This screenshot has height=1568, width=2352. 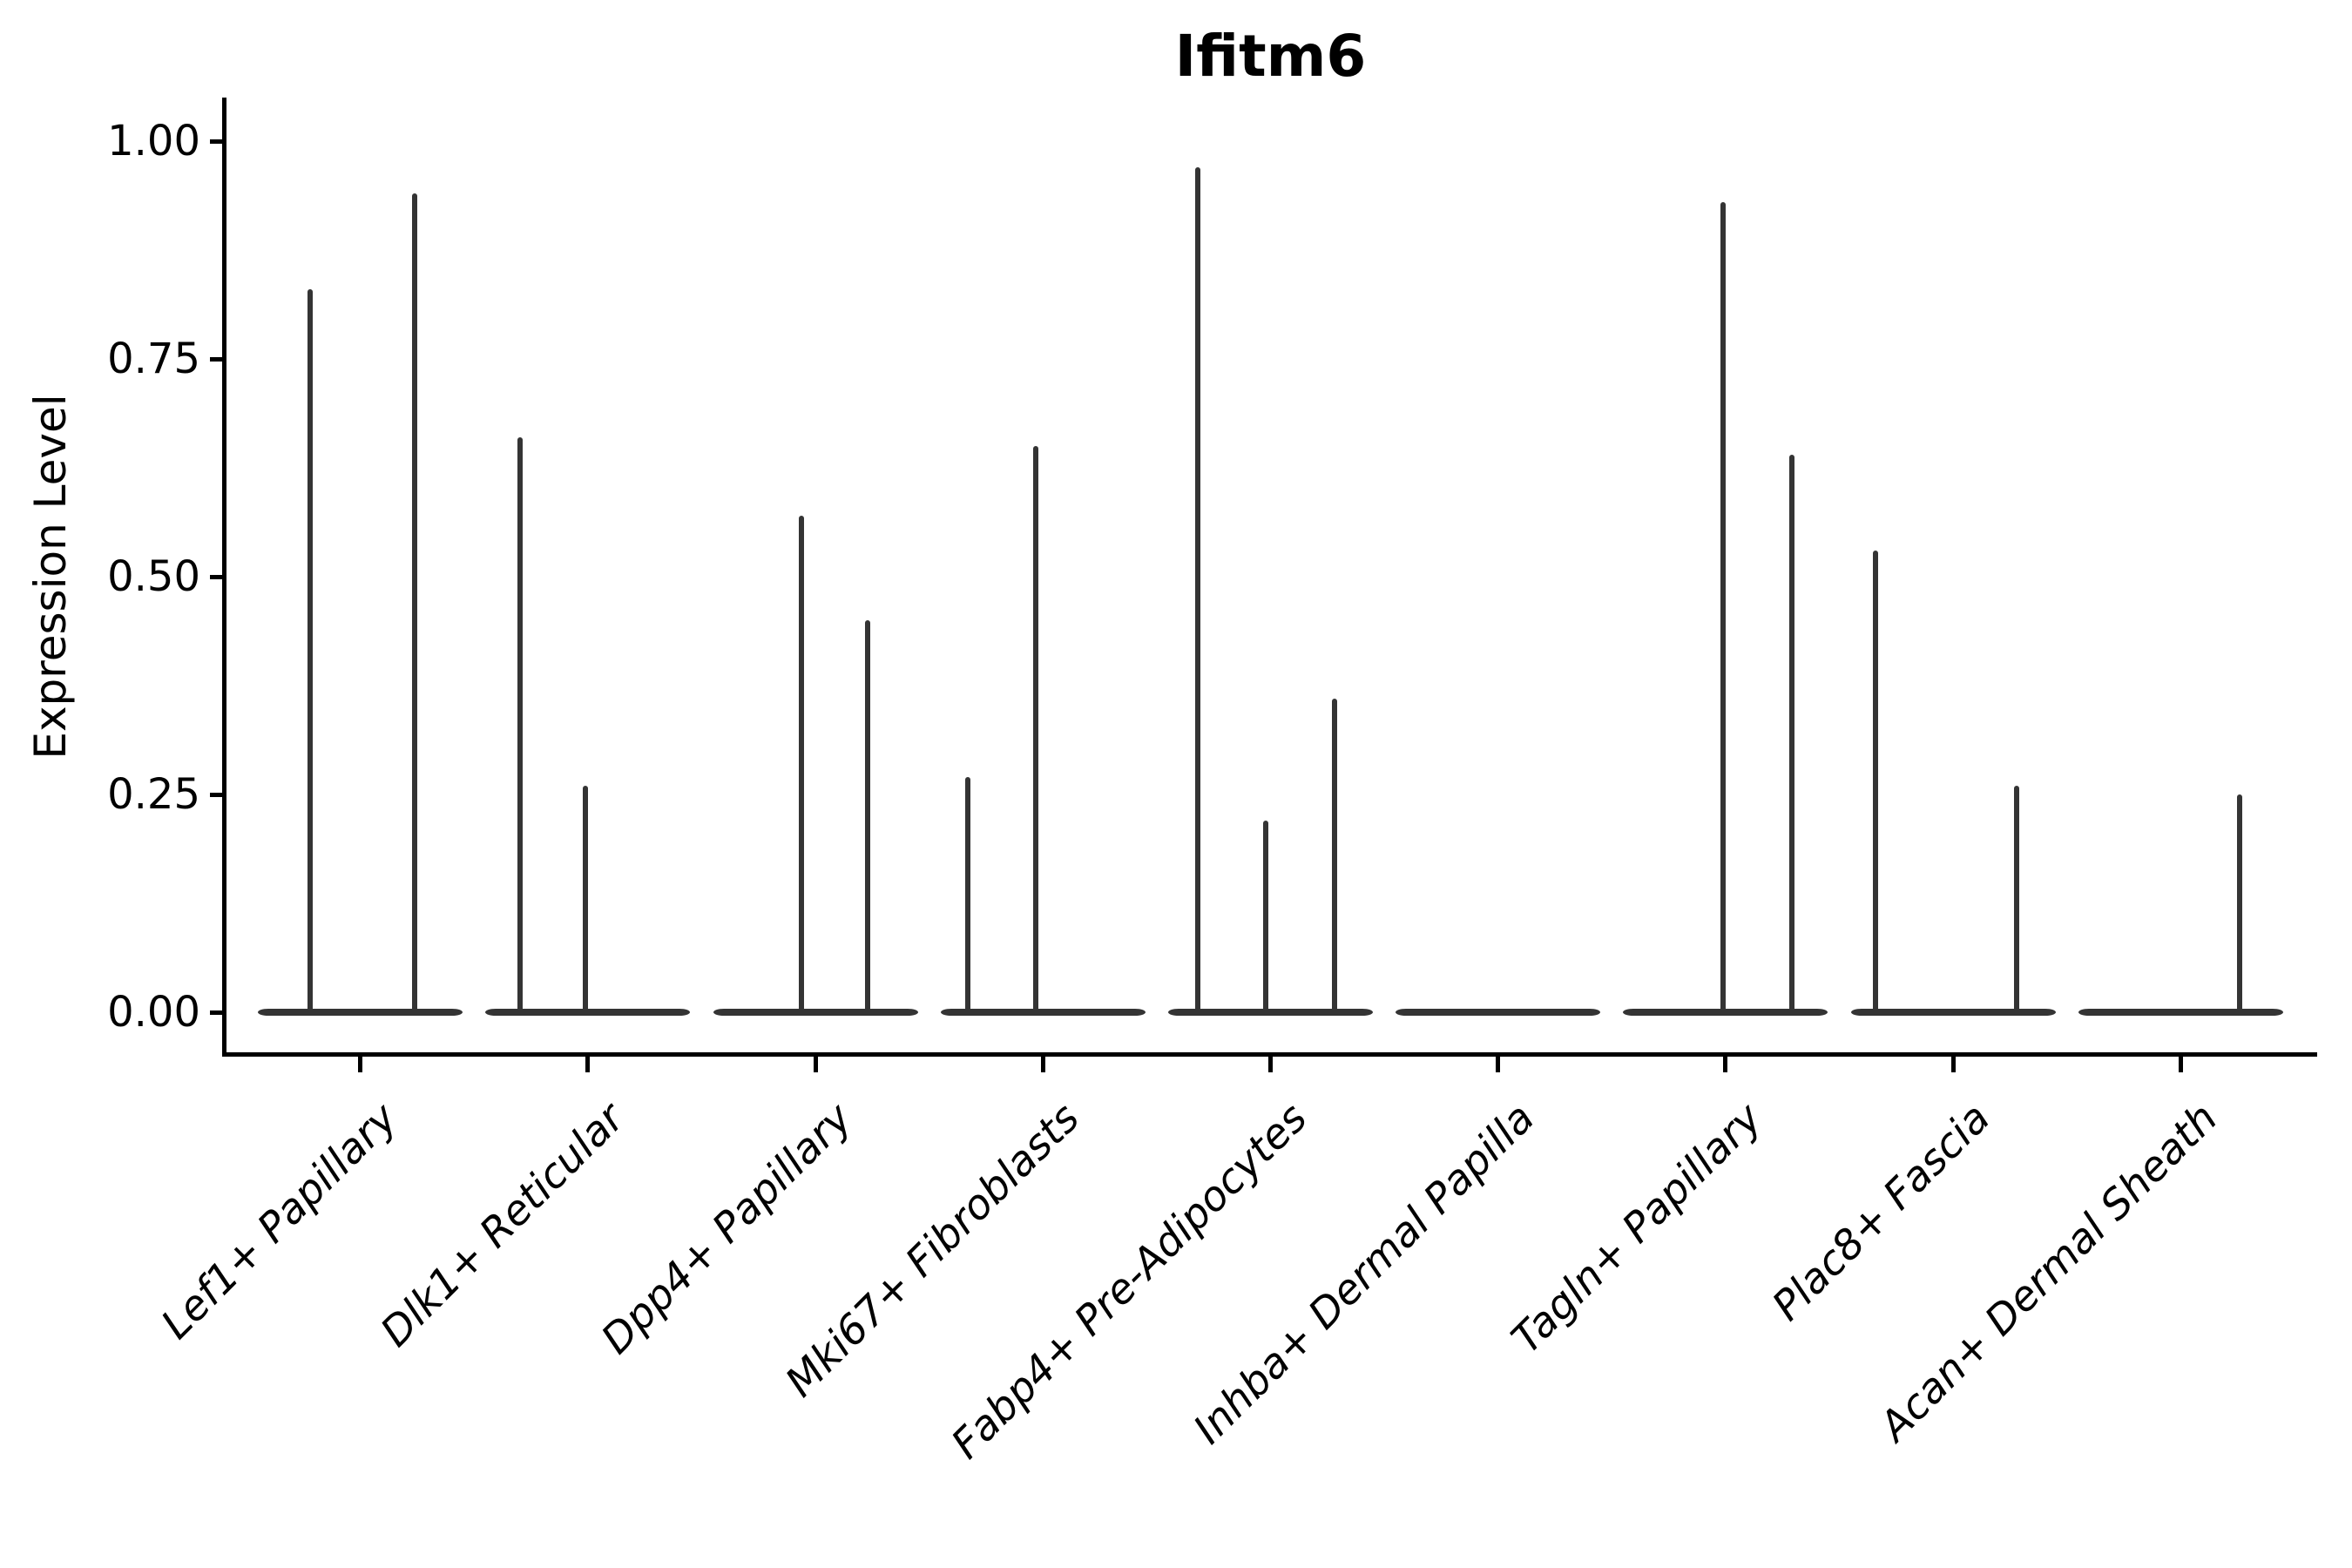 I want to click on y-tick-label: 0.75, so click(x=153, y=359).